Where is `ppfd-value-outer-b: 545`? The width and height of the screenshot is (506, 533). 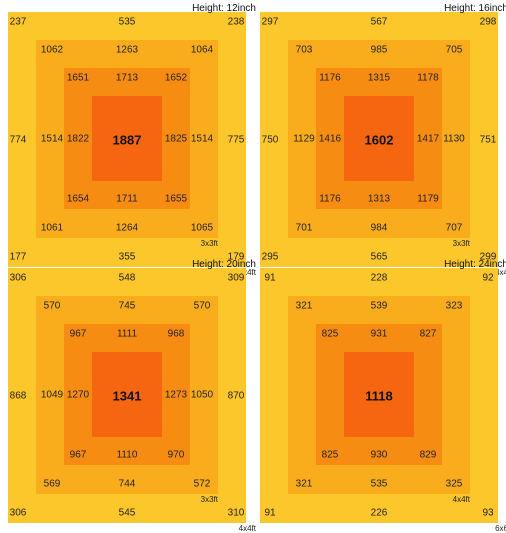 ppfd-value-outer-b: 545 is located at coordinates (127, 513).